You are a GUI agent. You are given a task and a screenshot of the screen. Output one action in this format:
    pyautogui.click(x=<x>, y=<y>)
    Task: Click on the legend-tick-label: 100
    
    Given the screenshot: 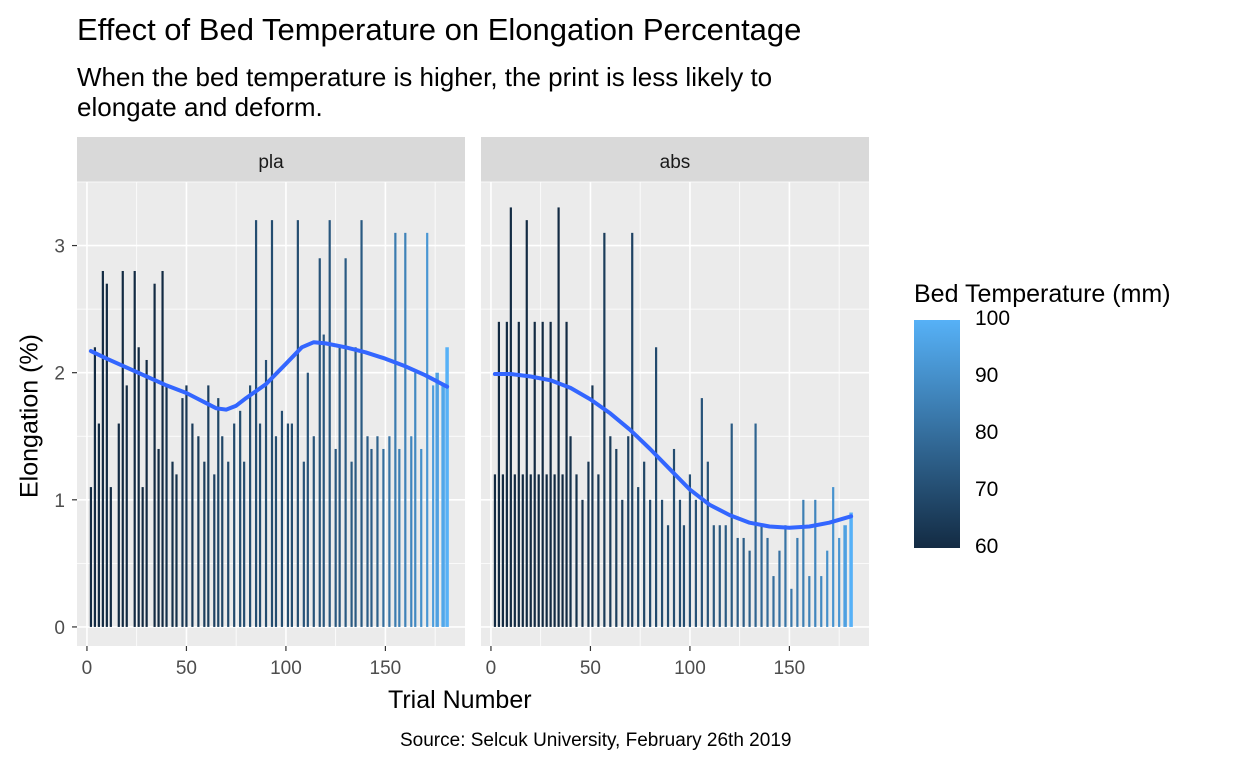 What is the action you would take?
    pyautogui.click(x=993, y=318)
    